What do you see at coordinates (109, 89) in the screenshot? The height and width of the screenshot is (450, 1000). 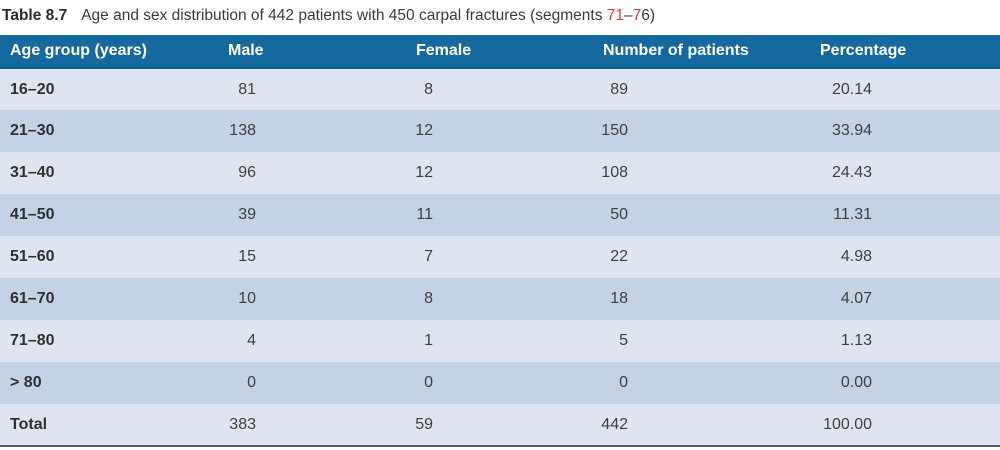 I see `cell-age-group: 16–20` at bounding box center [109, 89].